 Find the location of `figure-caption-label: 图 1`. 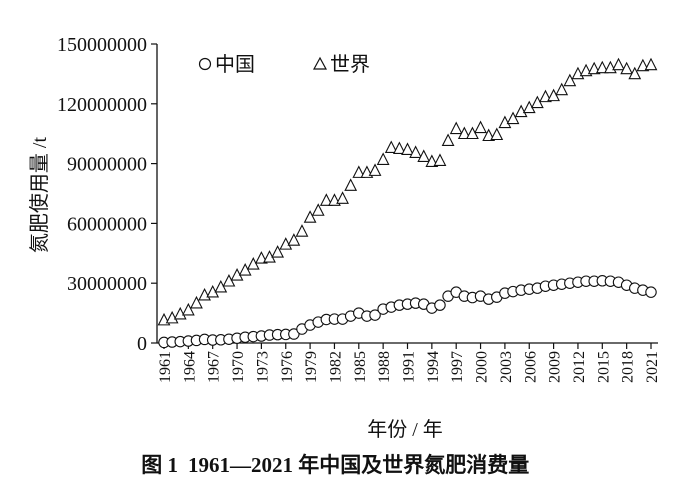

figure-caption-label: 图 1 is located at coordinates (159, 465).